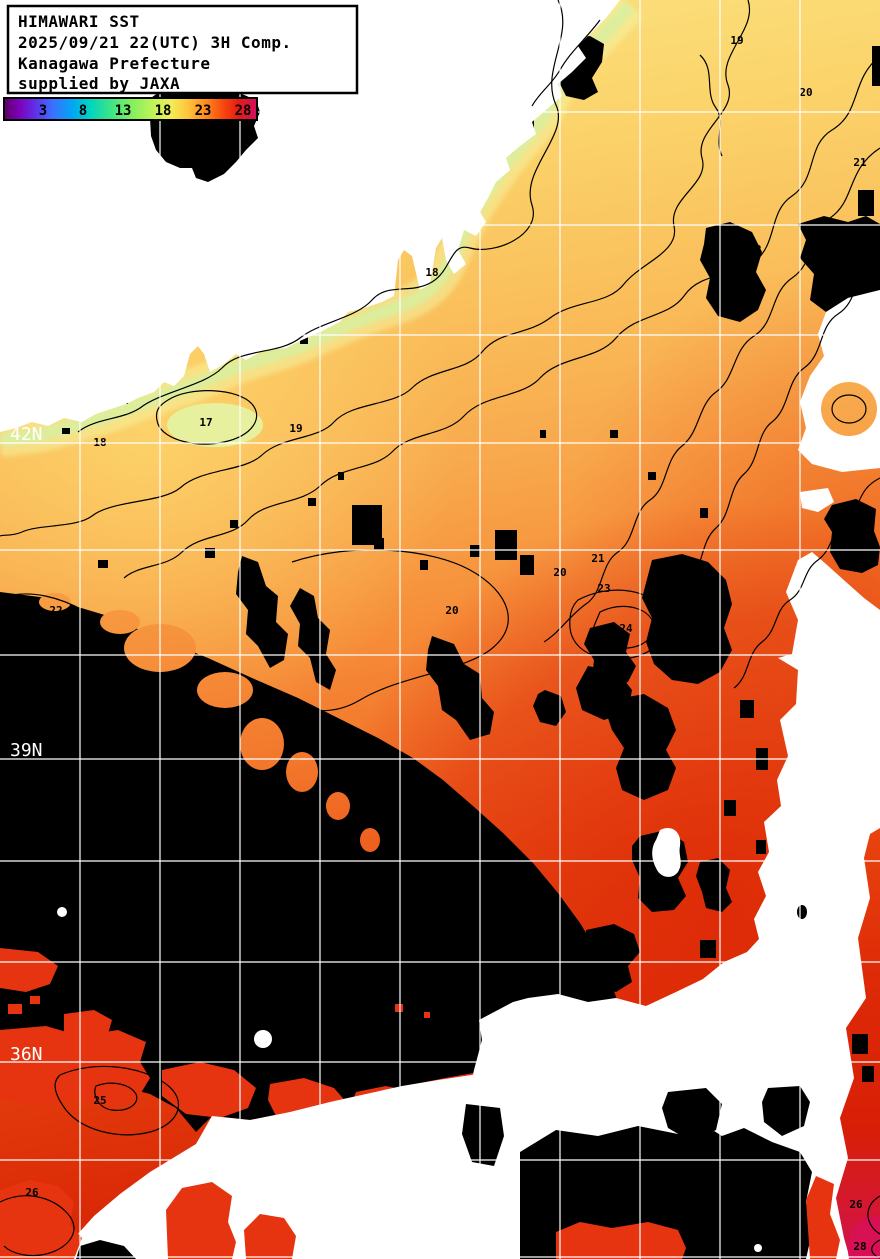 This screenshot has height=1259, width=880. Describe the element at coordinates (26, 1054) in the screenshot. I see `latitude-label-36n: 36N` at that location.